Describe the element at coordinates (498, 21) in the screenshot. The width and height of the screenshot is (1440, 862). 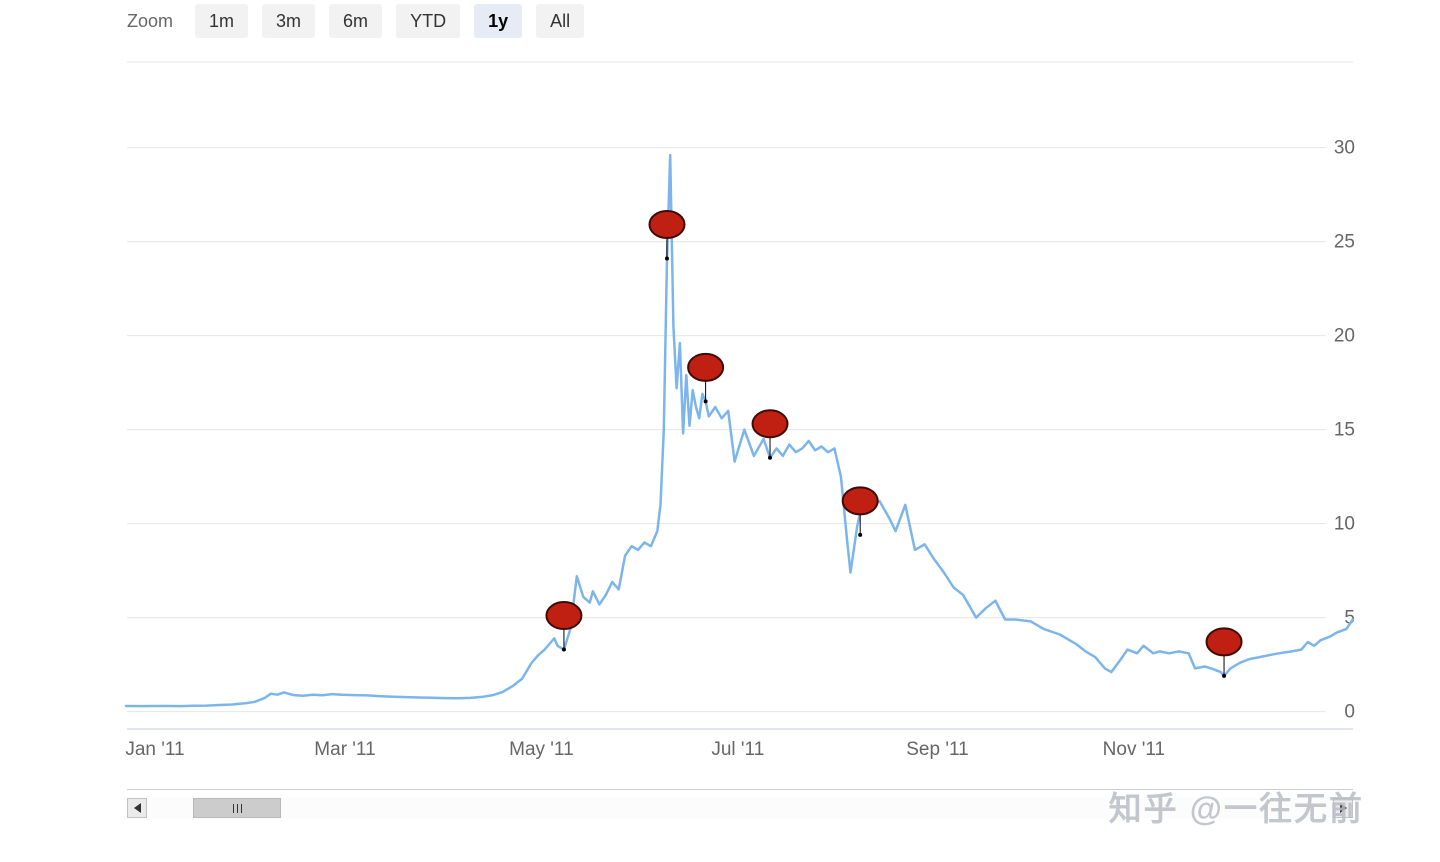
I see `zoom-button-1y: 1y` at that location.